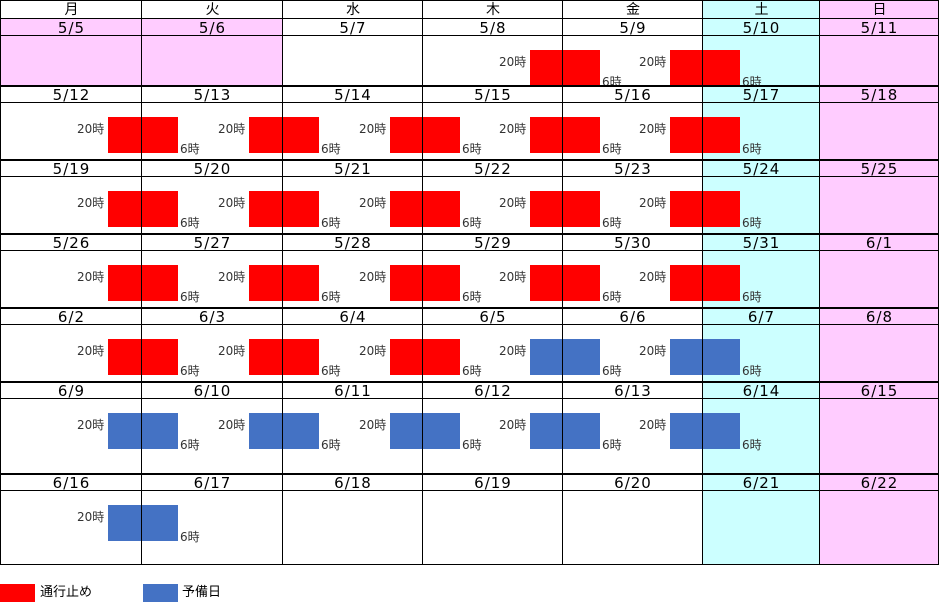 This screenshot has width=940, height=604. What do you see at coordinates (633, 95) in the screenshot?
I see `day-date: 5/16` at bounding box center [633, 95].